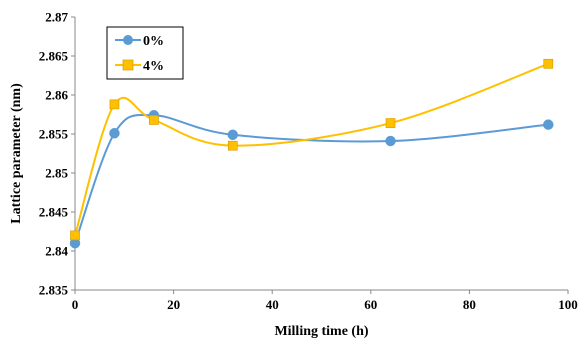 The width and height of the screenshot is (580, 340). Describe the element at coordinates (153, 66) in the screenshot. I see `legend-label-4pct: 4%` at that location.